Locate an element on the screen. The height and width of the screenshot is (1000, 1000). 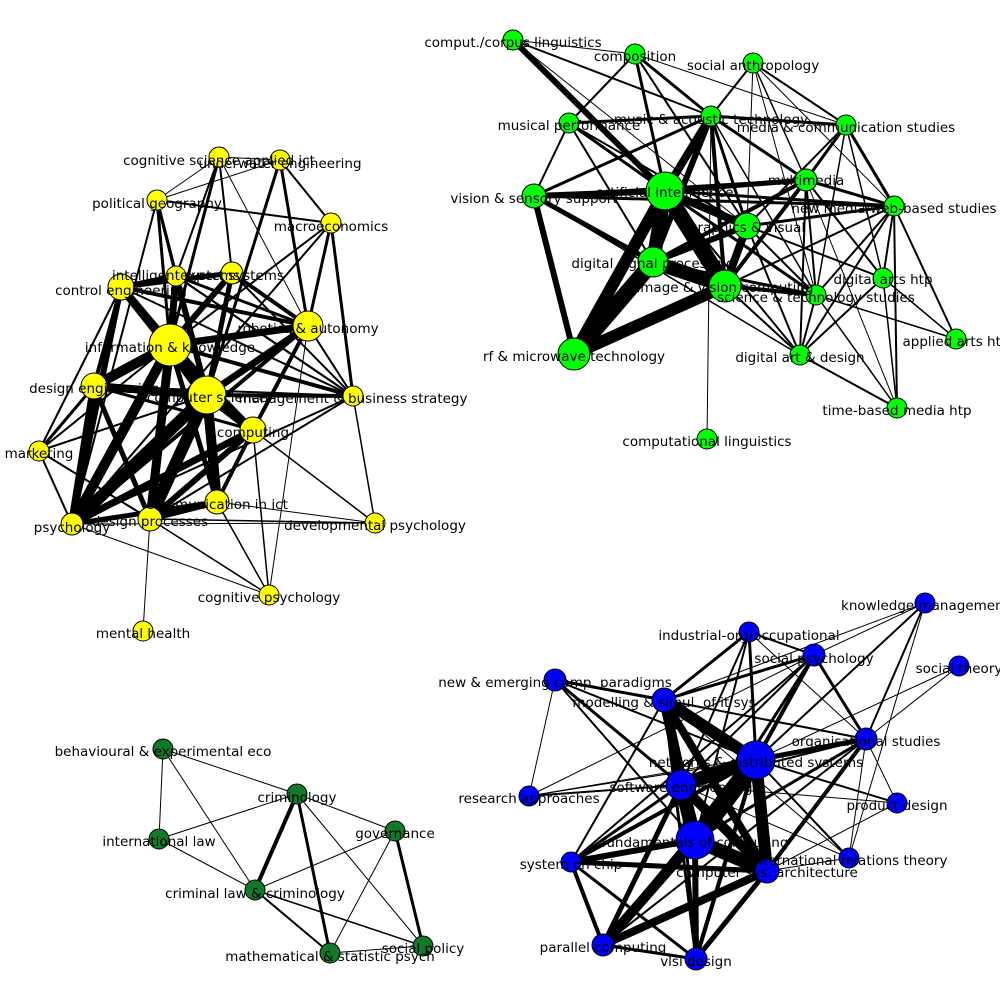
edge-vlsi-parallel is located at coordinates (649, 952).